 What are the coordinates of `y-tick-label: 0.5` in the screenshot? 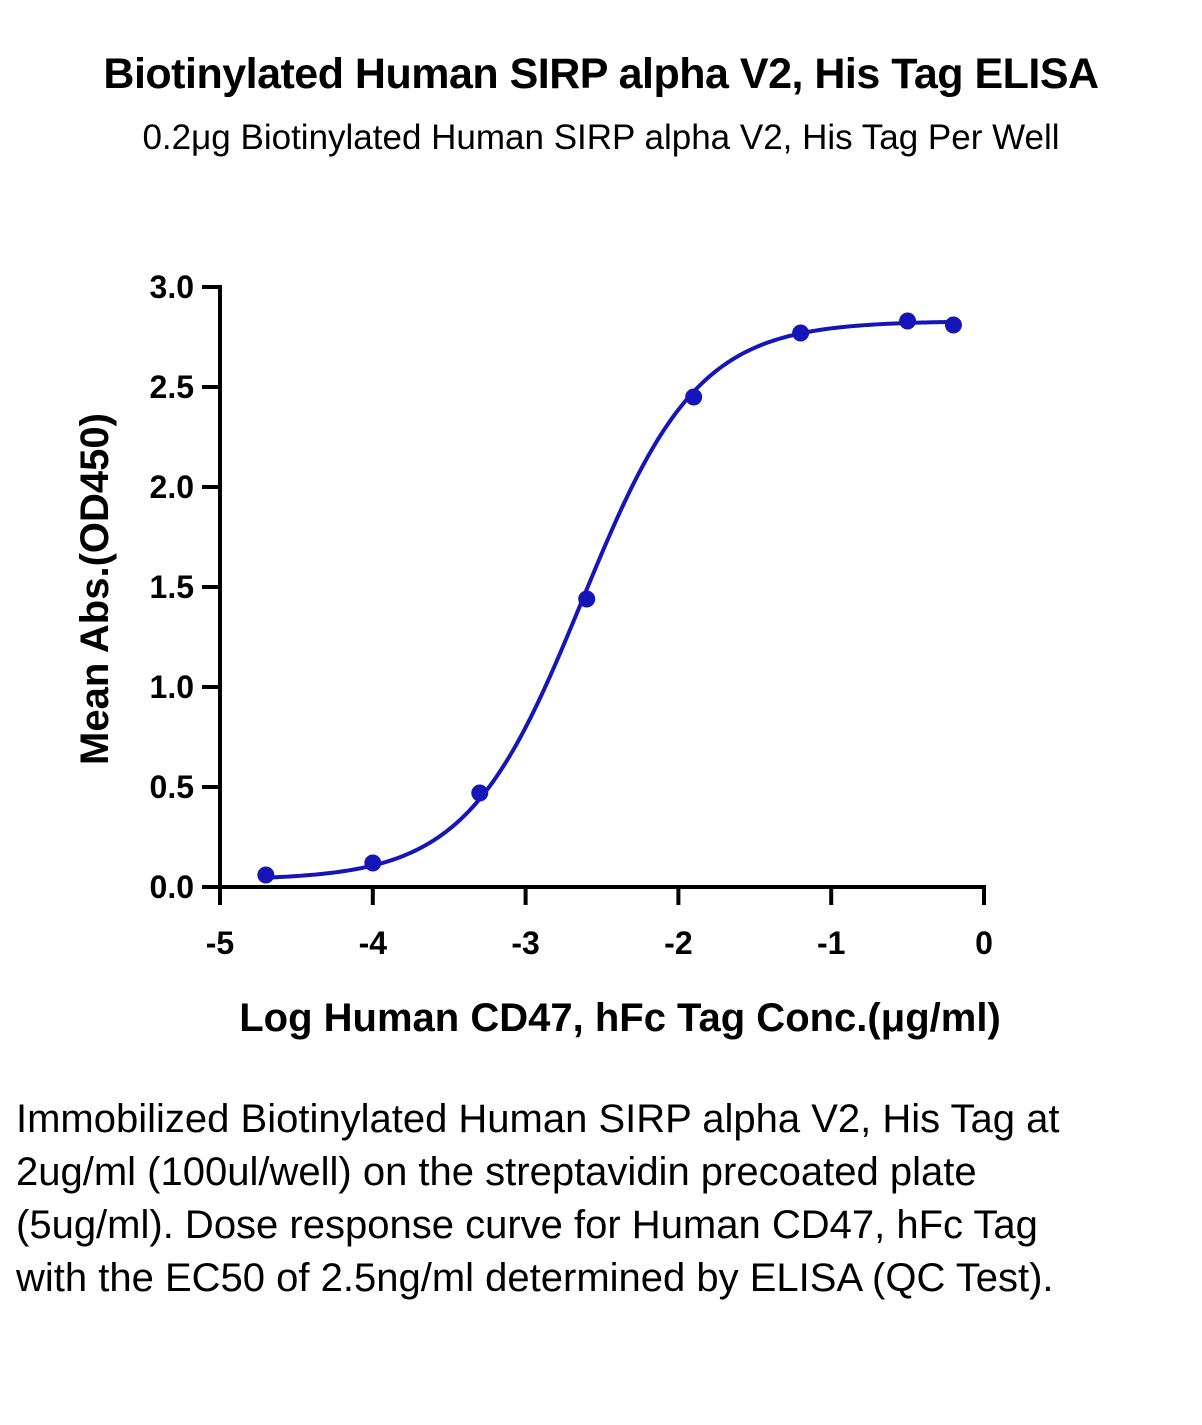 It's located at (172, 787).